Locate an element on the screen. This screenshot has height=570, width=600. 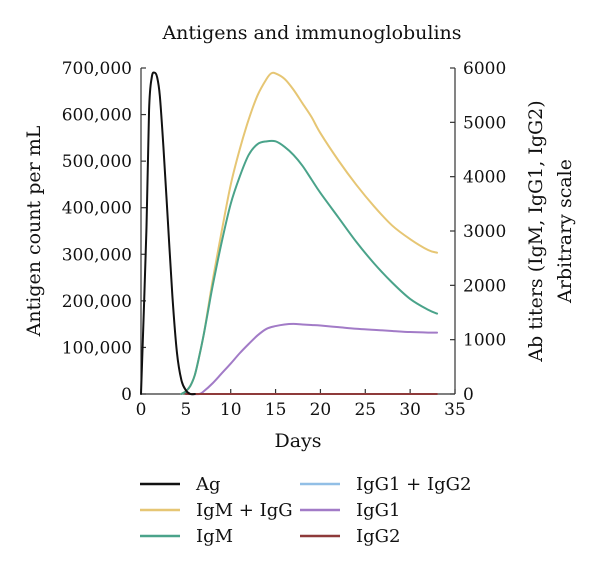
left-y-tick-label: 0 is located at coordinates (126, 395).